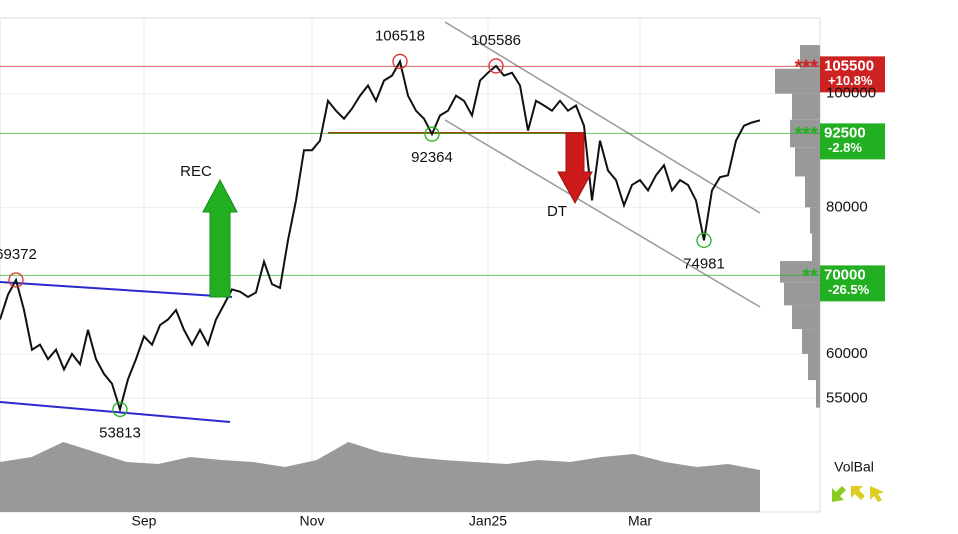  What do you see at coordinates (640, 521) in the screenshot?
I see `x-tick-label: Mar` at bounding box center [640, 521].